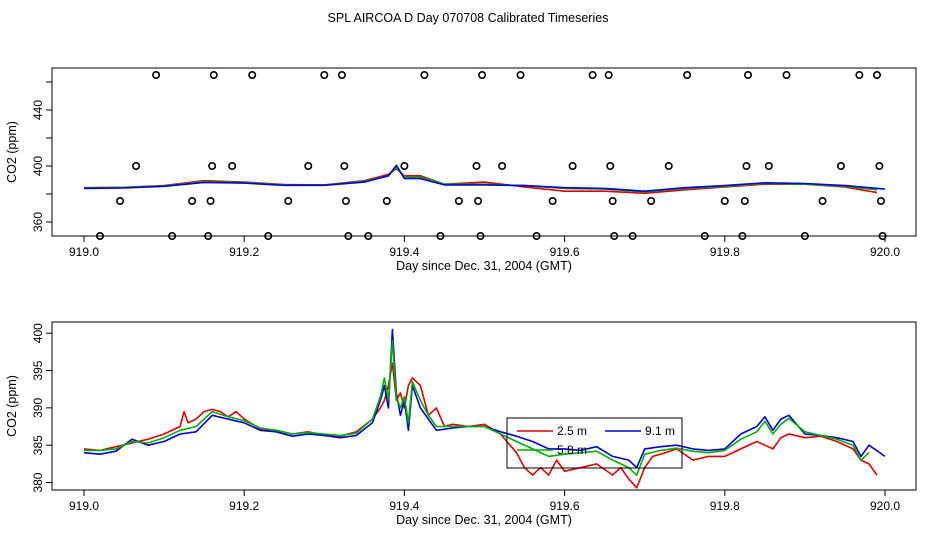  I want to click on bottom-x-tick-label: 919.0, so click(84, 506).